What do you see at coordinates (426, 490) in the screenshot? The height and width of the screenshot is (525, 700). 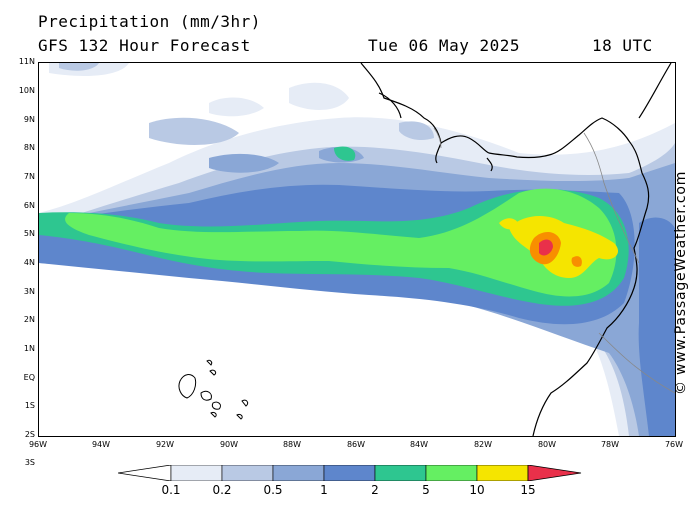 I see `legend-label-5: 5` at bounding box center [426, 490].